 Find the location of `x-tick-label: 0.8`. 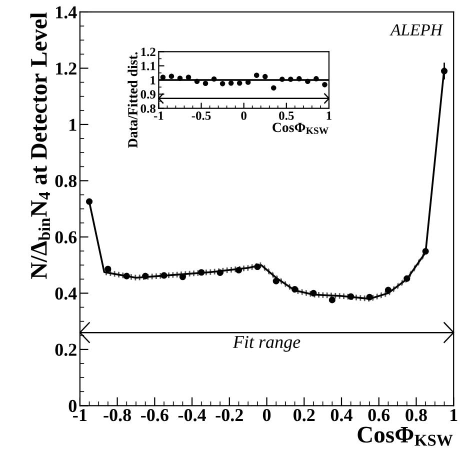

x-tick-label: 0.8 is located at coordinates (416, 415).